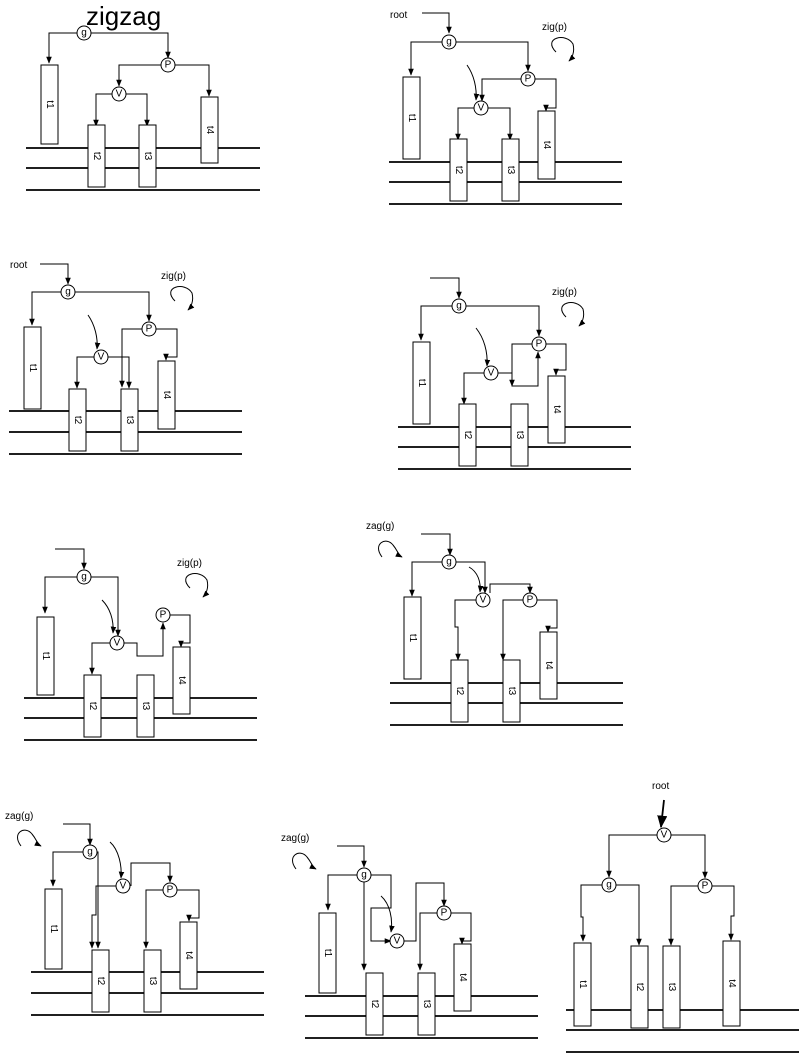 This screenshot has height=1057, width=800. Describe the element at coordinates (505, 107) in the screenshot. I see `panel-step-2: root zig(p) t1 t2 t3 t4 g P V` at that location.